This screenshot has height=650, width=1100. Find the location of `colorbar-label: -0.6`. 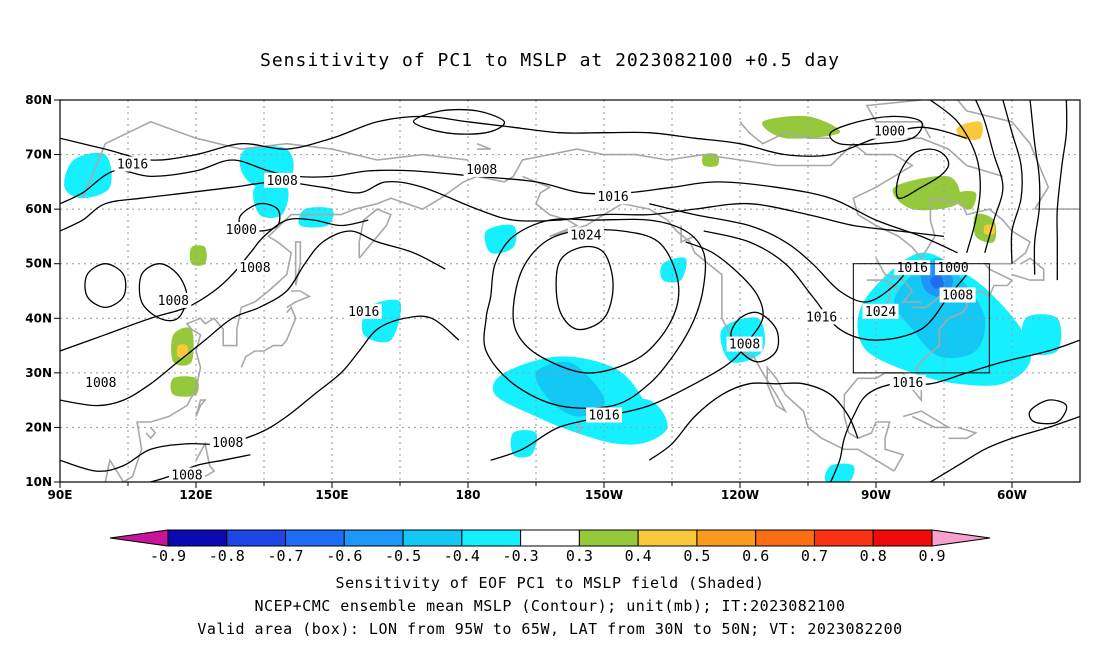

colorbar-label: -0.6 is located at coordinates (344, 556).